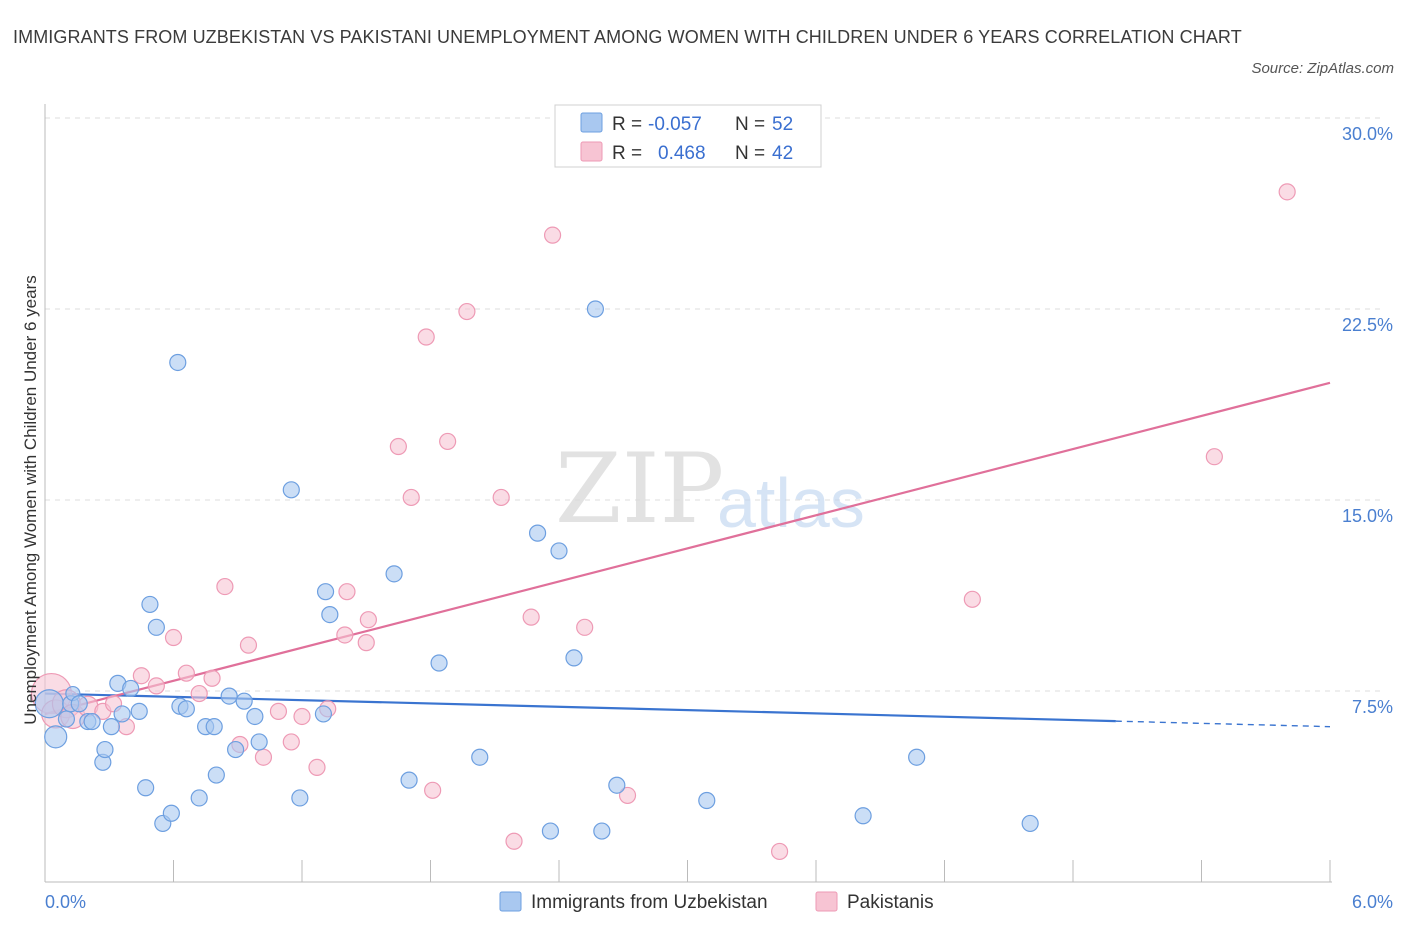 This screenshot has height=930, width=1406. What do you see at coordinates (791, 503) in the screenshot?
I see `watermark-atlas: atlas` at bounding box center [791, 503].